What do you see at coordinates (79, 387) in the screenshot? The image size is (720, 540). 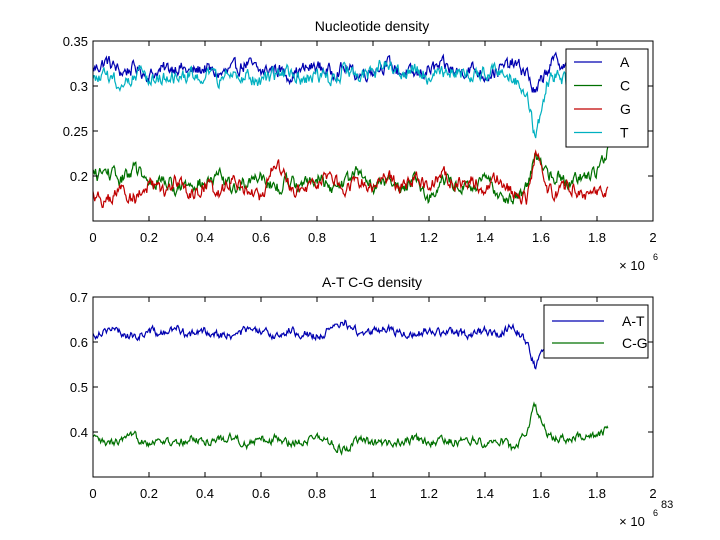 I see `y-tick-label: 0.5` at bounding box center [79, 387].